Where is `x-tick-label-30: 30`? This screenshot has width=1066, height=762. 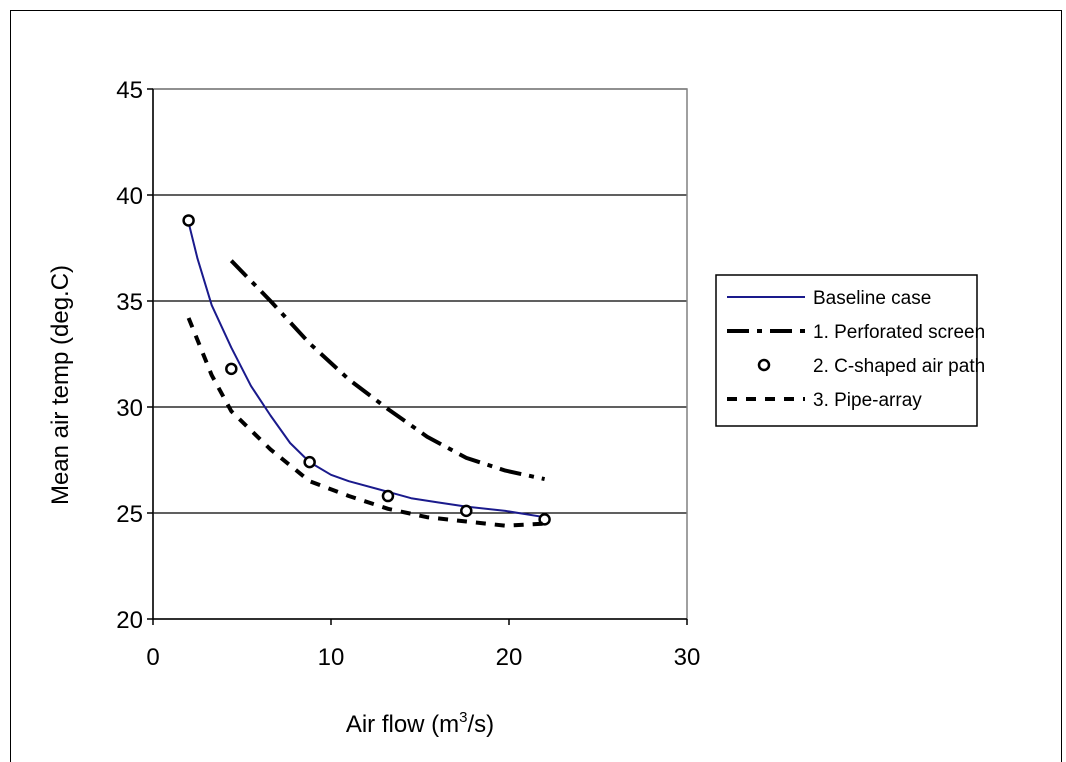
x-tick-label-30: 30 is located at coordinates (687, 657).